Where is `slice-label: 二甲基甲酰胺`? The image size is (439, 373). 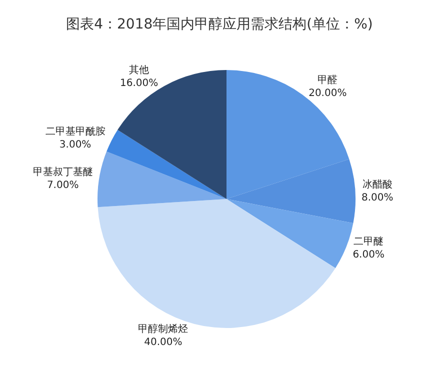 slice-label: 二甲基甲酰胺 is located at coordinates (75, 131).